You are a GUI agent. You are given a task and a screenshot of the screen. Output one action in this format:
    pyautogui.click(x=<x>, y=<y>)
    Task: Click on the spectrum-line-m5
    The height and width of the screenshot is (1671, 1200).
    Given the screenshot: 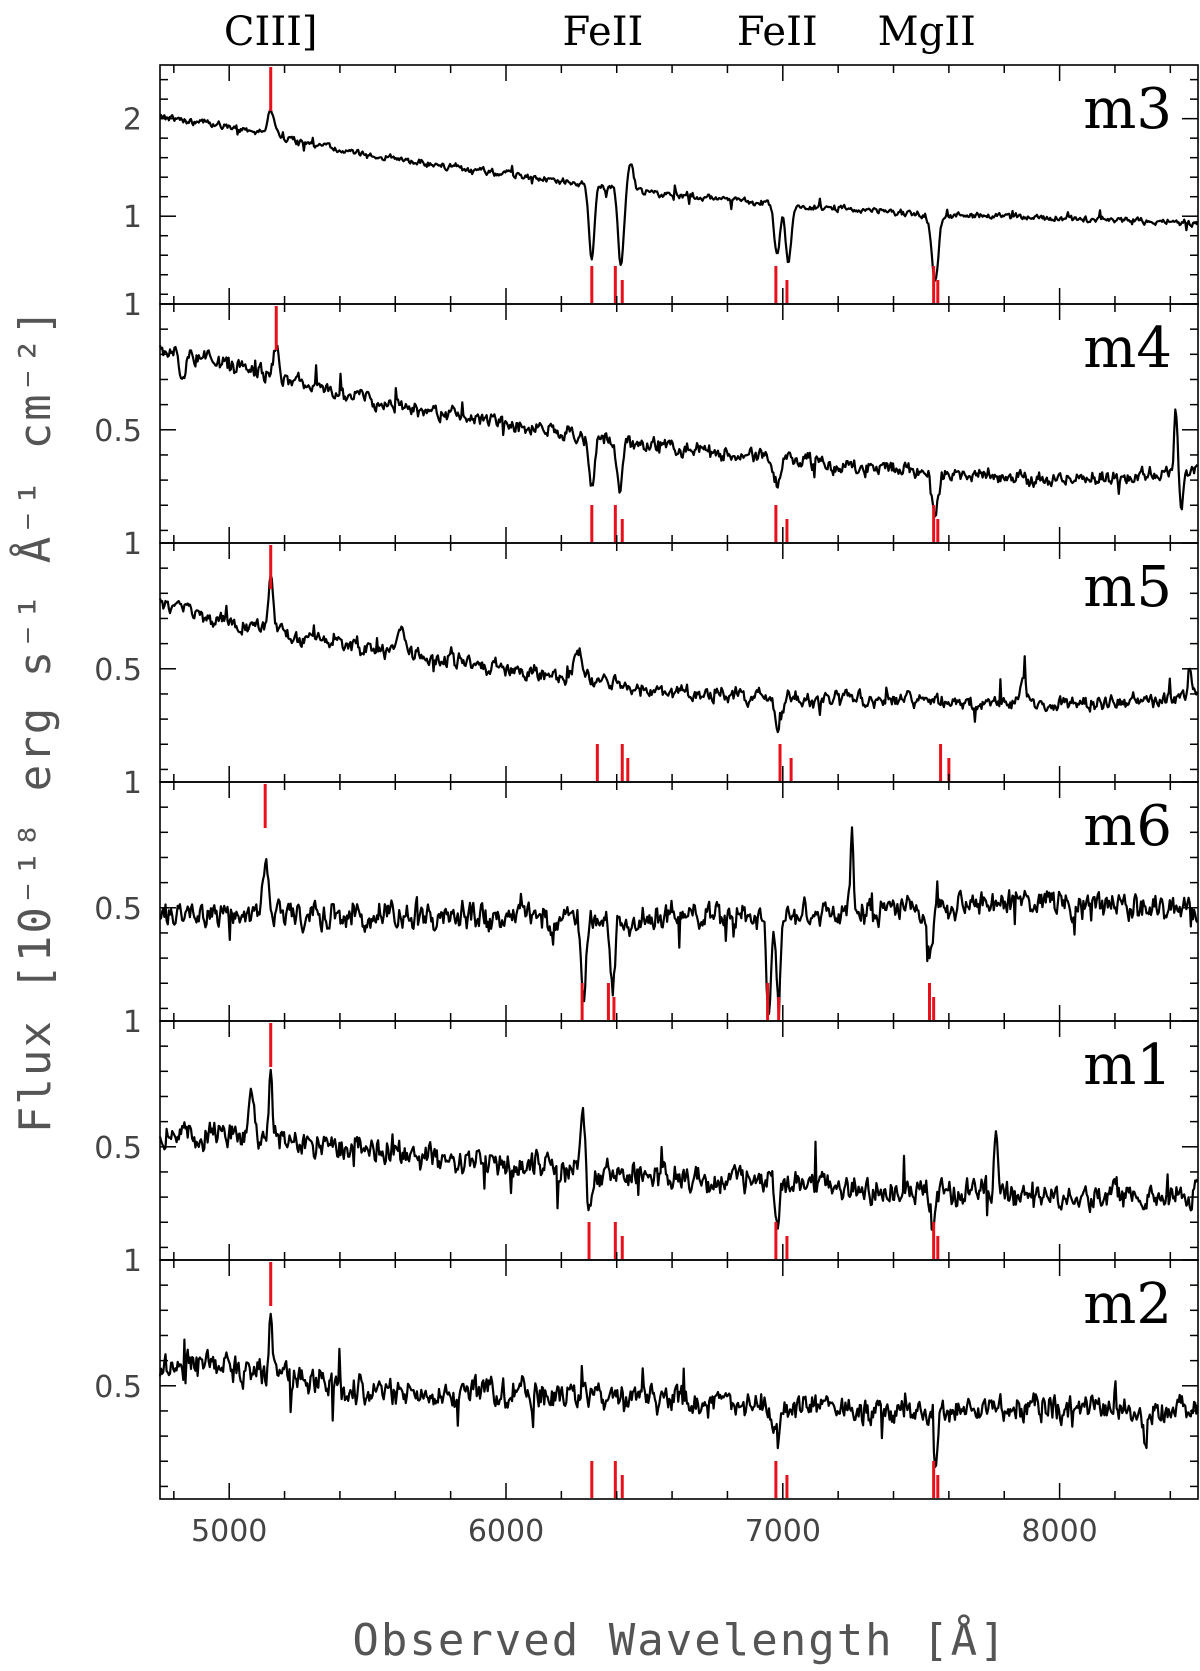 What is the action you would take?
    pyautogui.click(x=678, y=654)
    